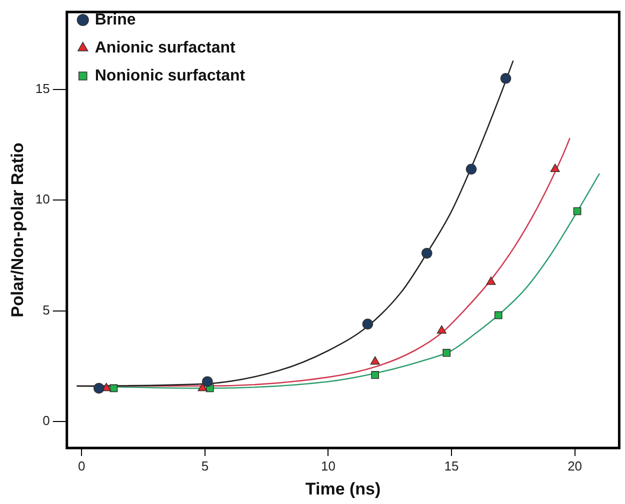 Image resolution: width=625 pixels, height=504 pixels. What do you see at coordinates (42, 199) in the screenshot?
I see `y-tick-label: 10` at bounding box center [42, 199].